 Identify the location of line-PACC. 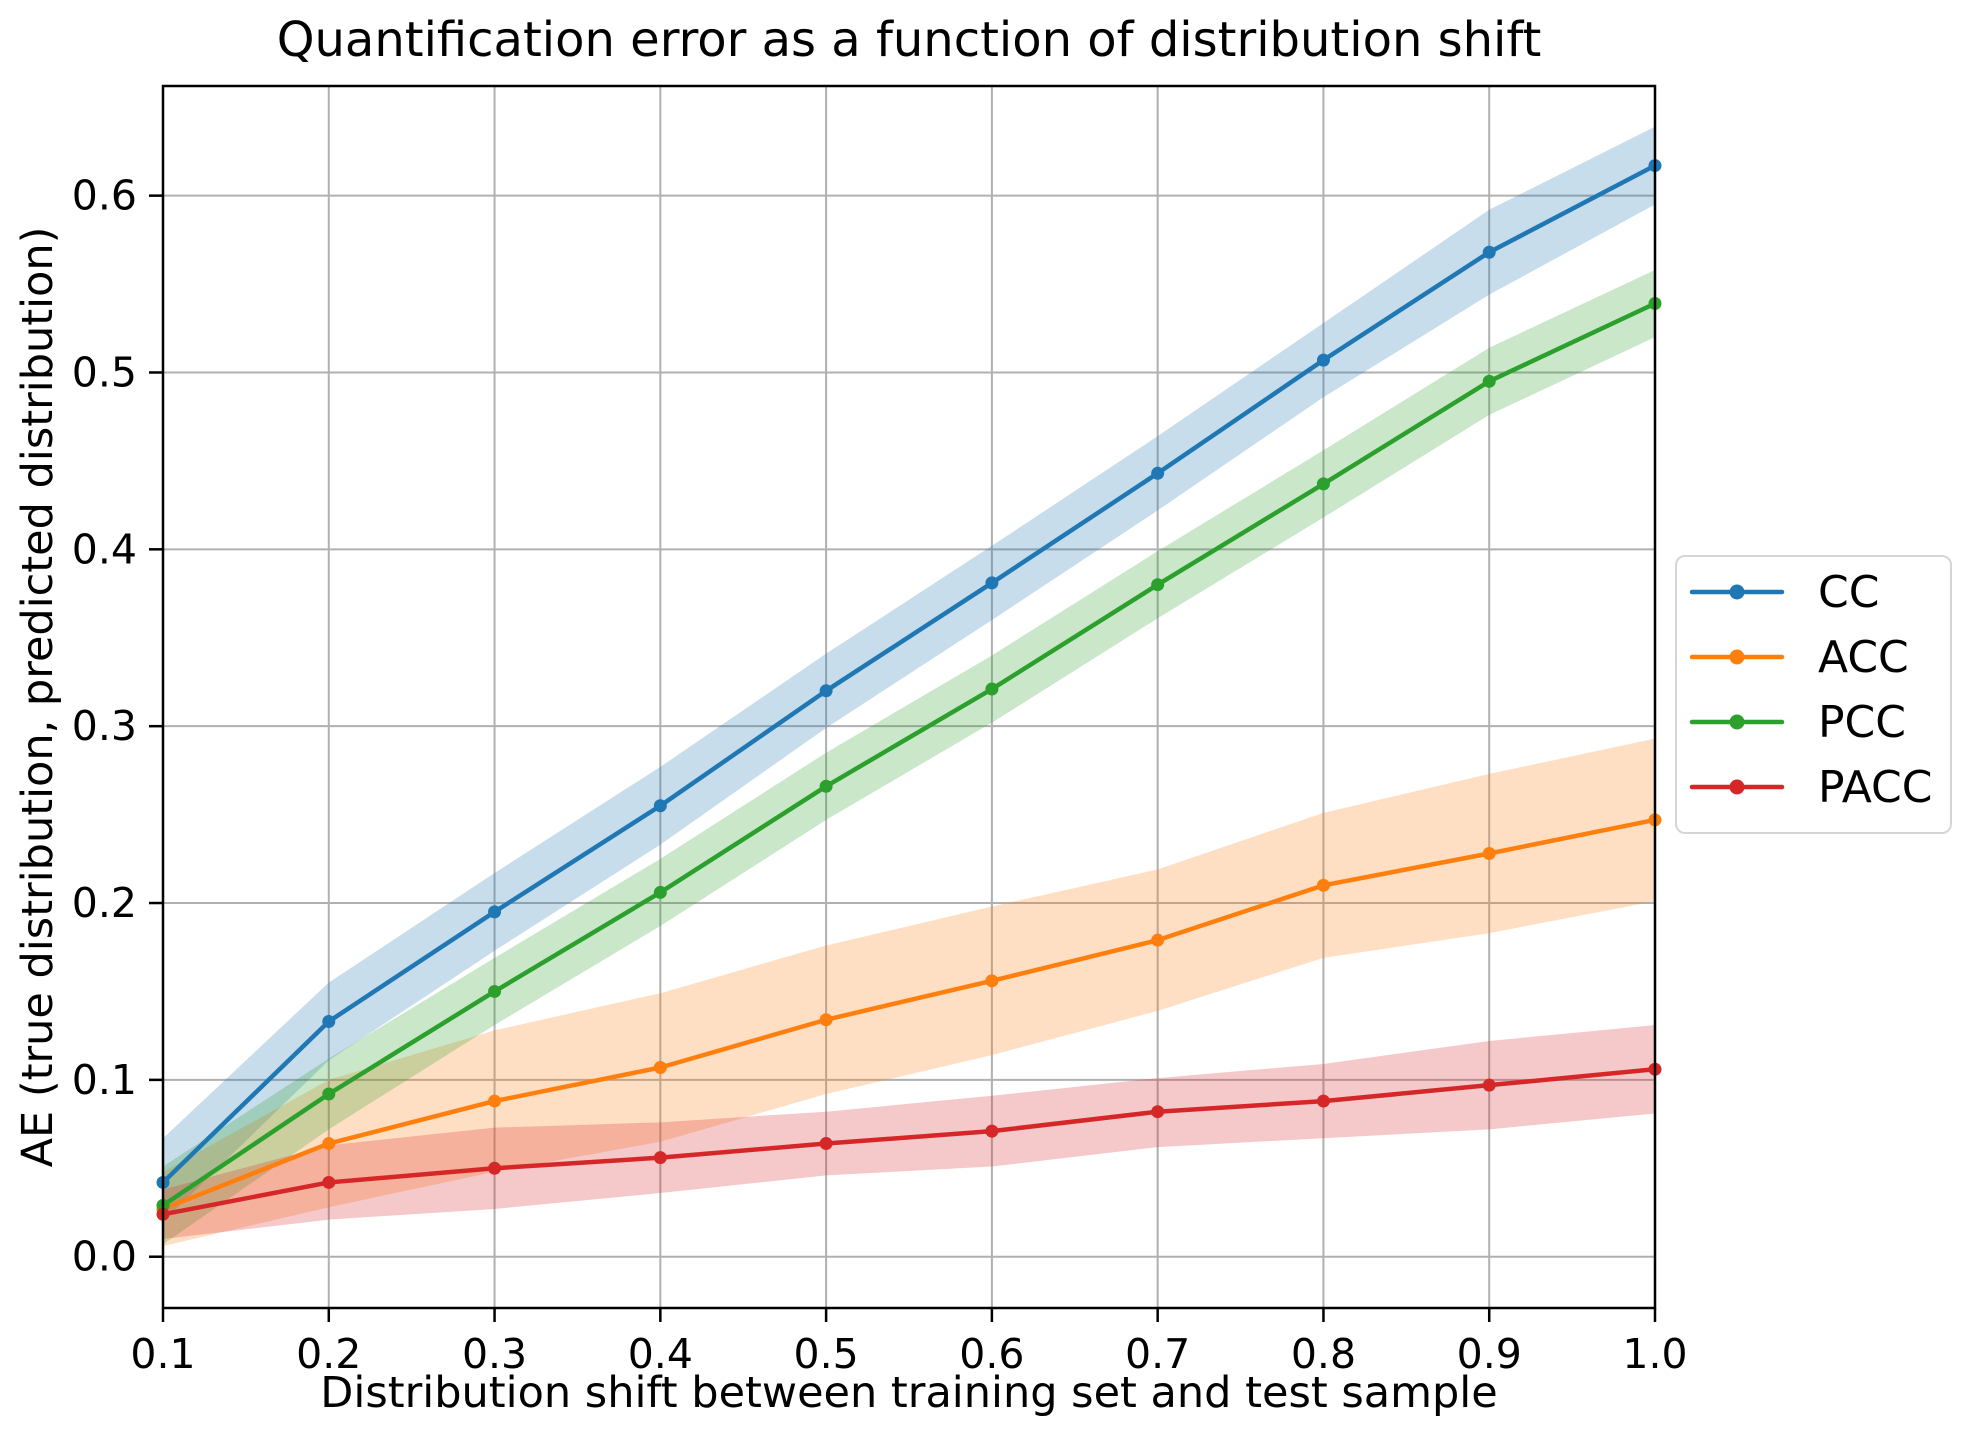
(909, 1142).